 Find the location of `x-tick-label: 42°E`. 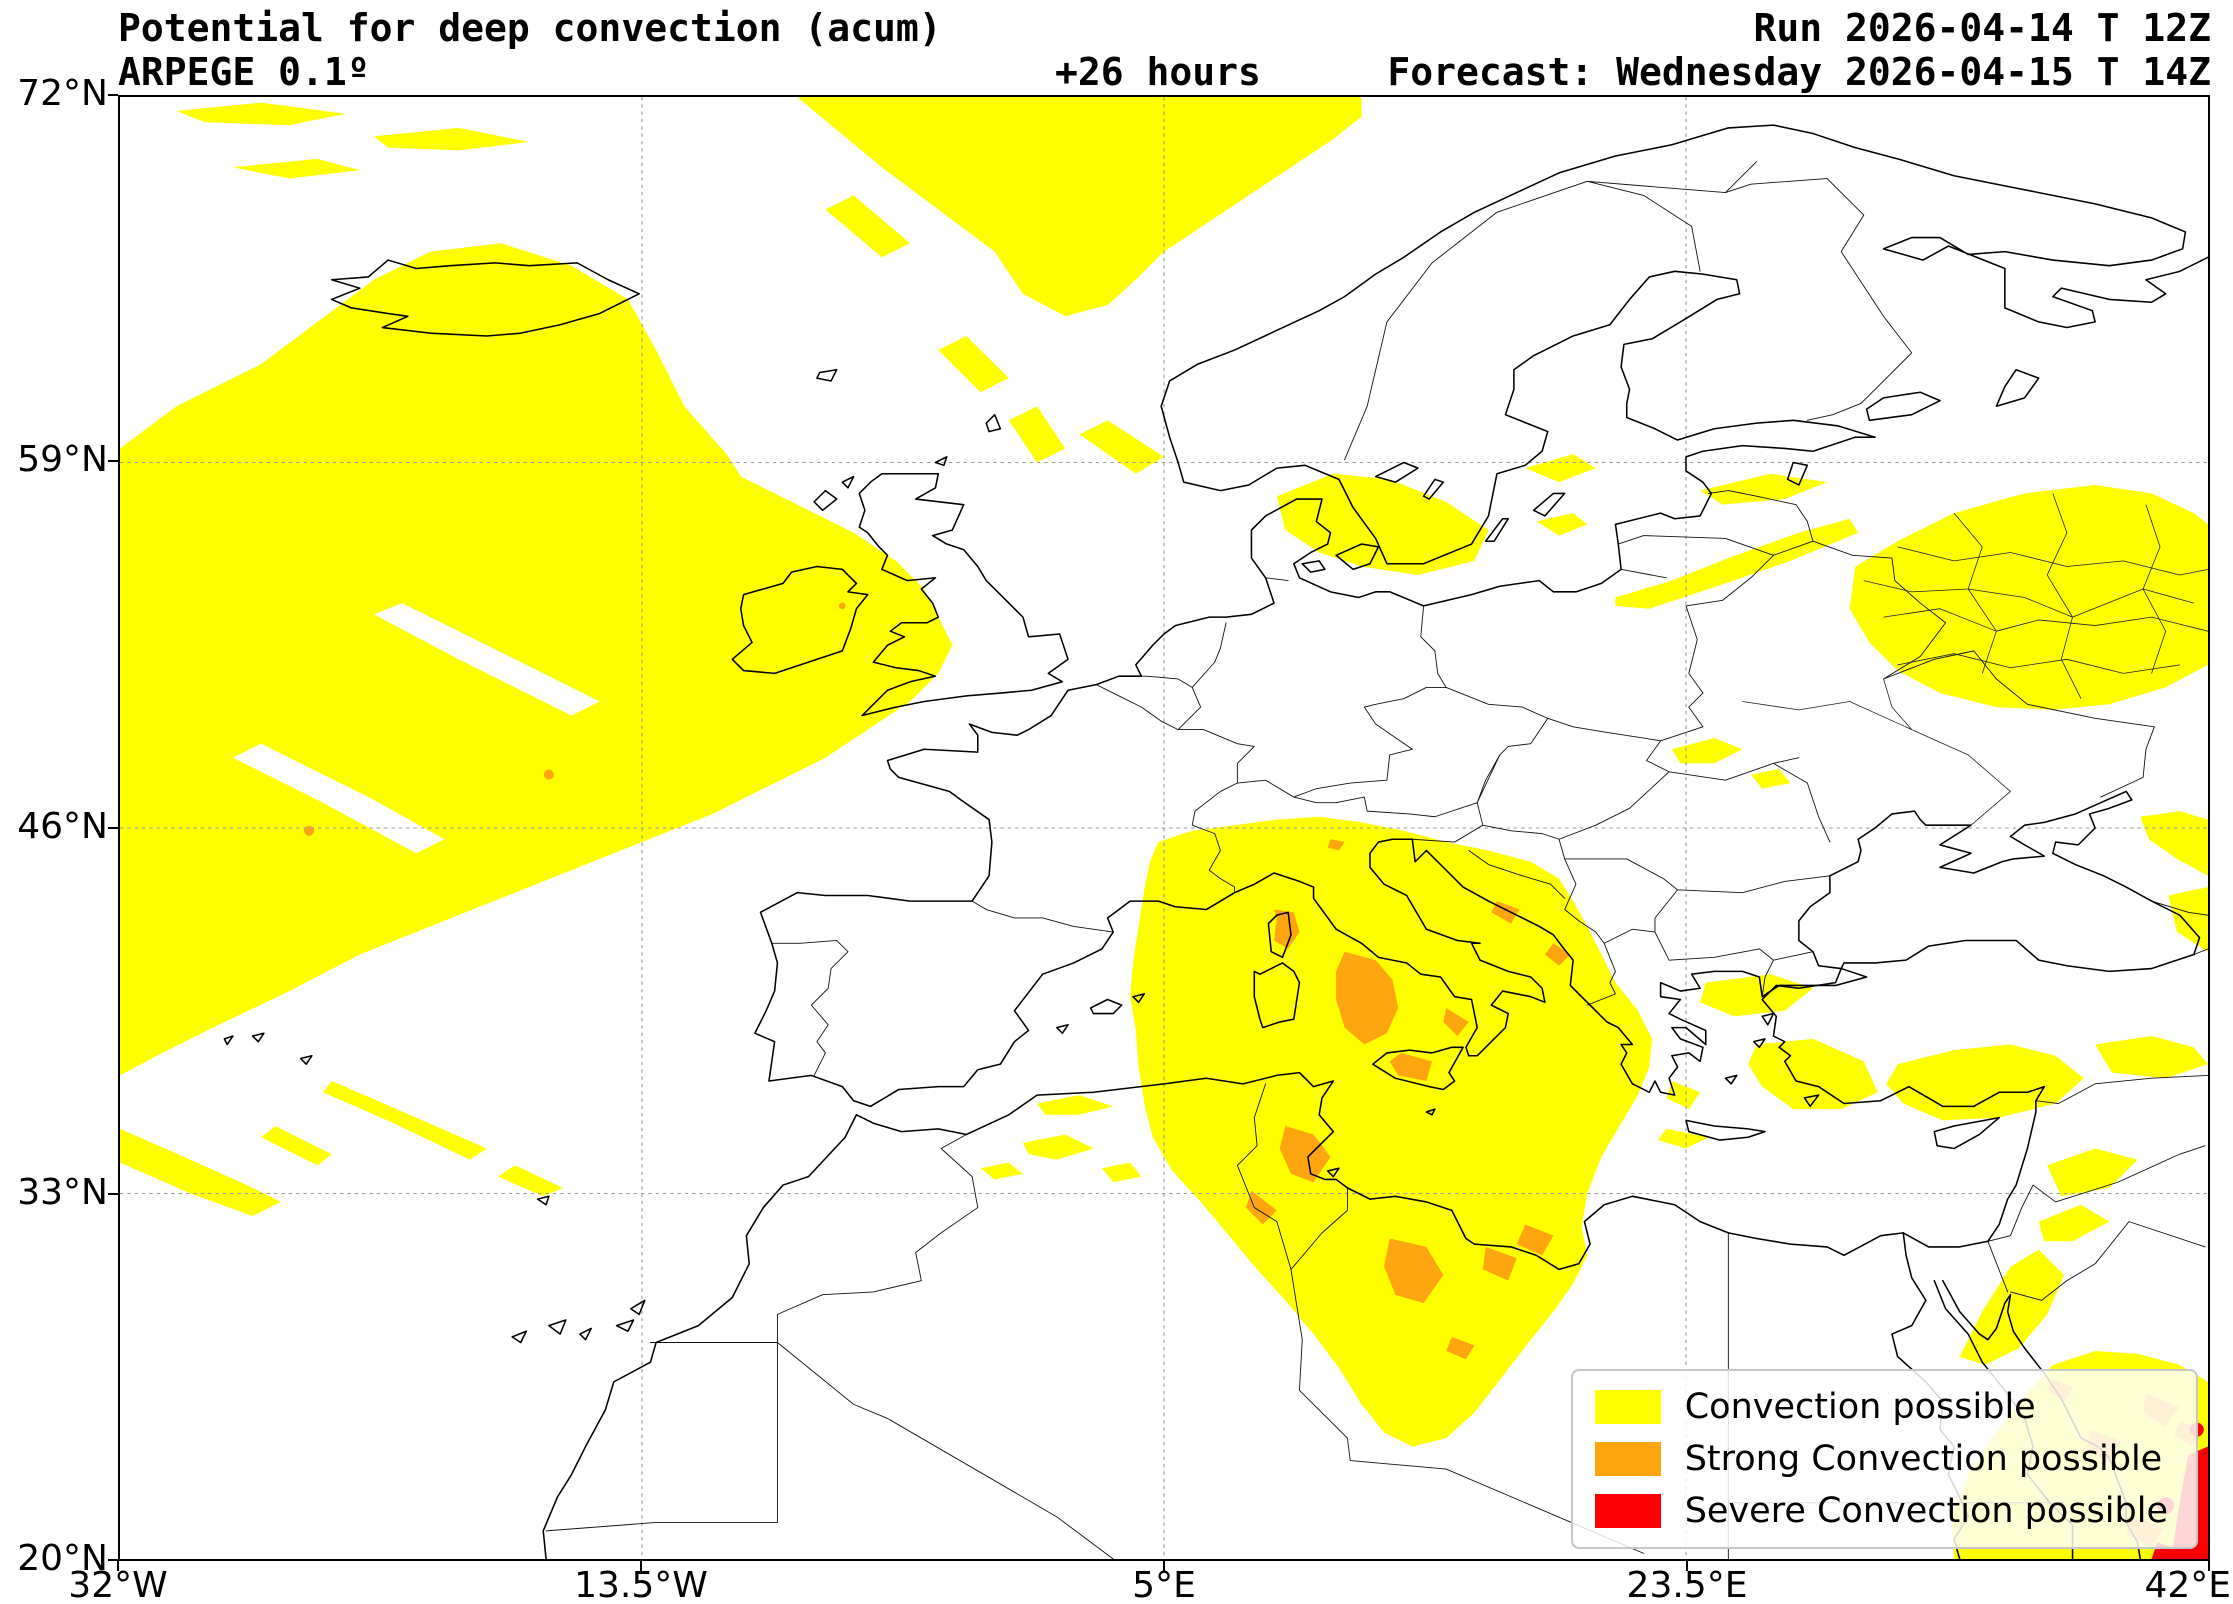

x-tick-label: 42°E is located at coordinates (2187, 1584).